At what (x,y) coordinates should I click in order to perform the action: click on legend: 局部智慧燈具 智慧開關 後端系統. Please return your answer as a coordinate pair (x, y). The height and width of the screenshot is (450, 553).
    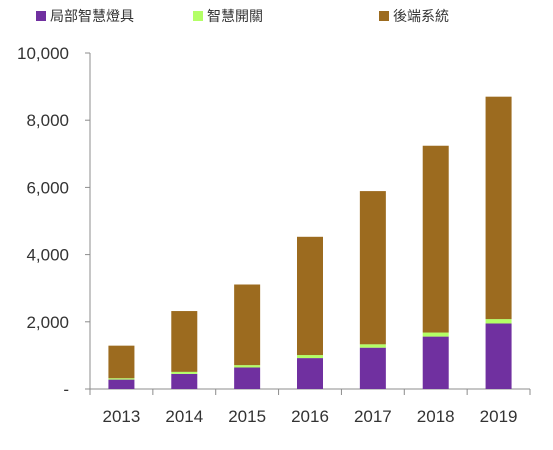
    Looking at the image, I should click on (242, 17).